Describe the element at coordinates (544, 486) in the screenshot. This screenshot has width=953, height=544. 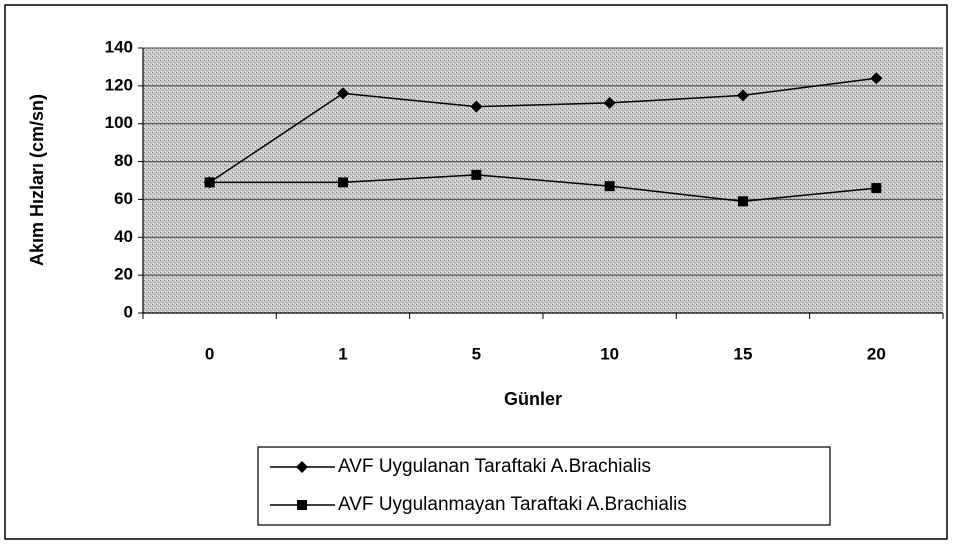
I see `legend-box` at that location.